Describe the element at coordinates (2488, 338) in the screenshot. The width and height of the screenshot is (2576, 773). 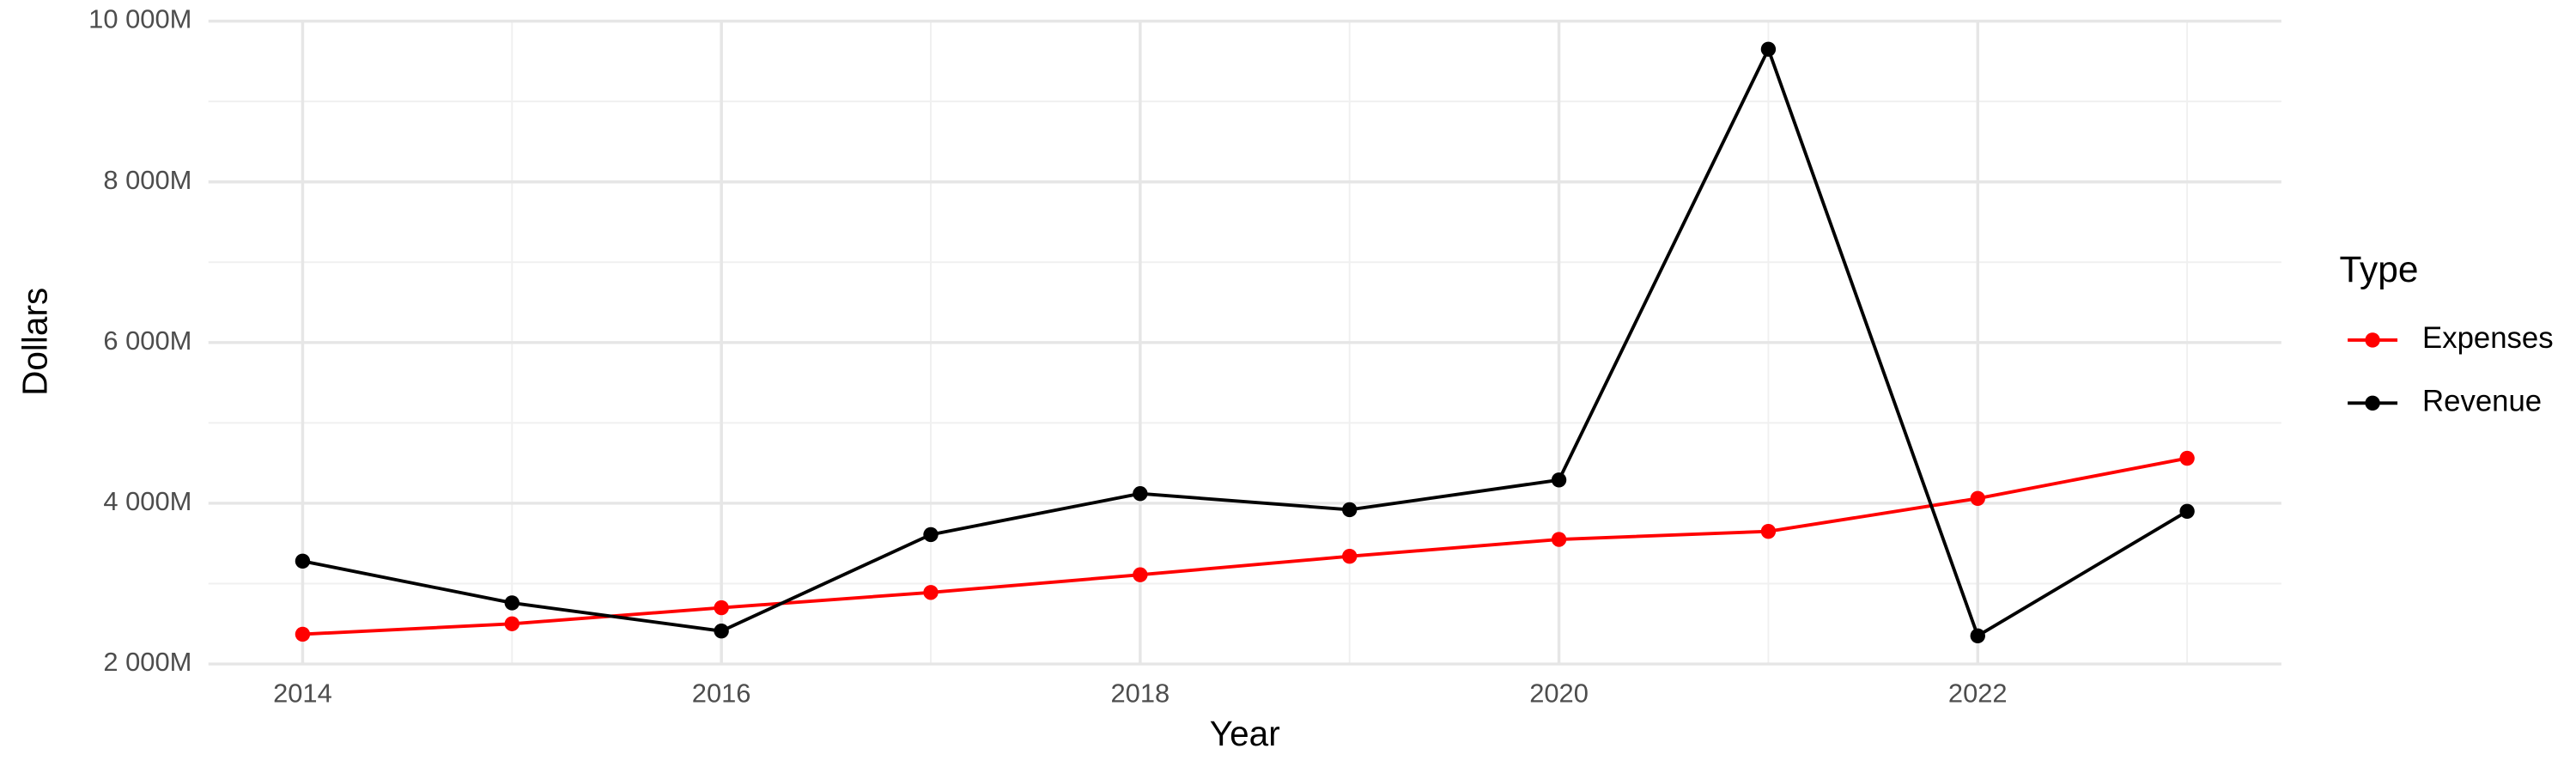
I see `legend-label: Expenses` at that location.